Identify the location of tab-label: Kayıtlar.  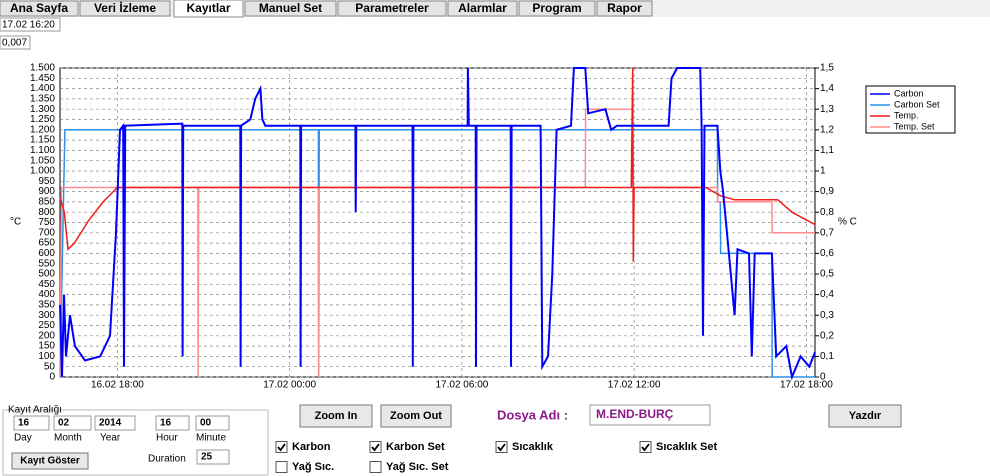
(208, 8).